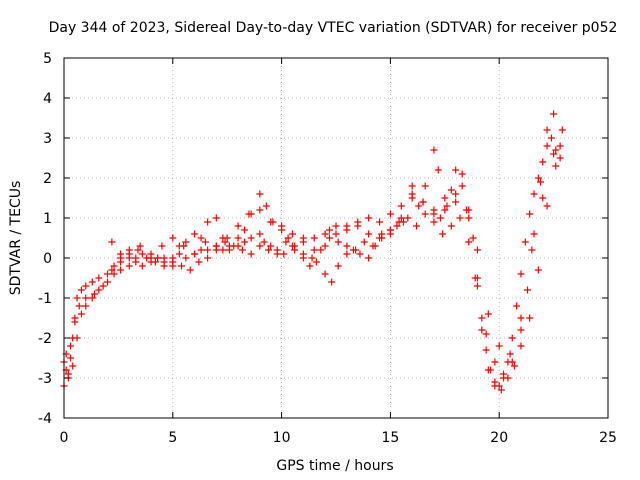 The height and width of the screenshot is (480, 640). What do you see at coordinates (45, 379) in the screenshot?
I see `y-tick-label: -3` at bounding box center [45, 379].